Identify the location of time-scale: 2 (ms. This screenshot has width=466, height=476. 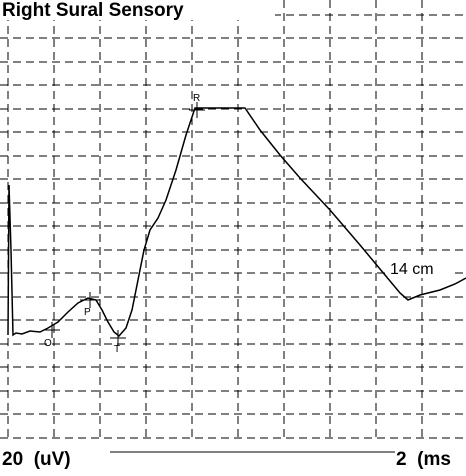
(423, 459).